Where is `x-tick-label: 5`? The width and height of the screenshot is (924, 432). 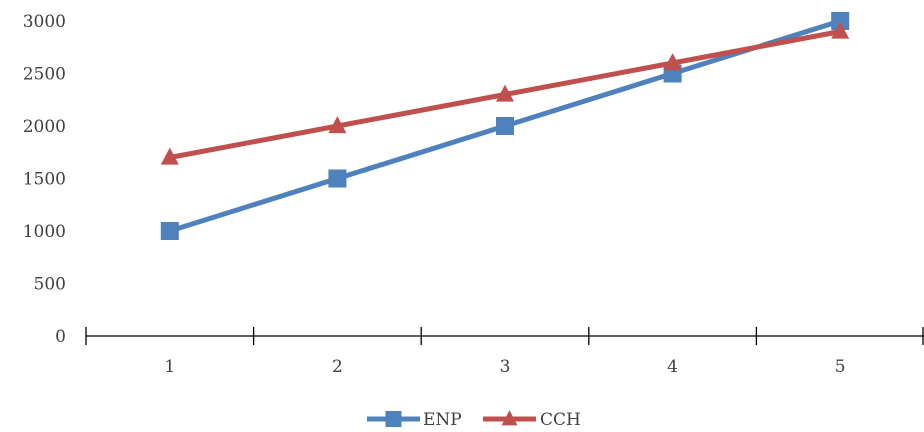 x-tick-label: 5 is located at coordinates (840, 367).